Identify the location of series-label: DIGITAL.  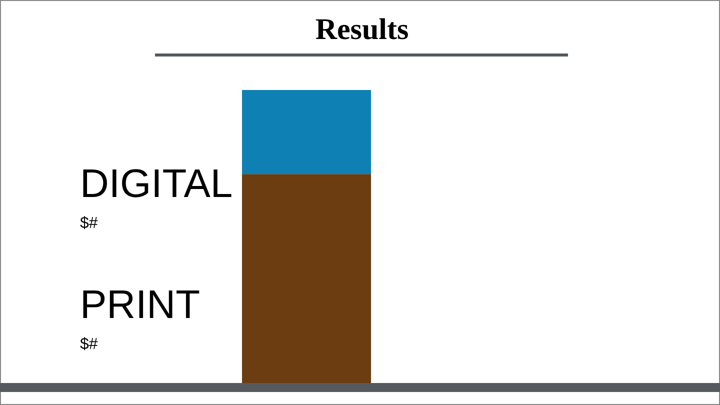
(156, 184).